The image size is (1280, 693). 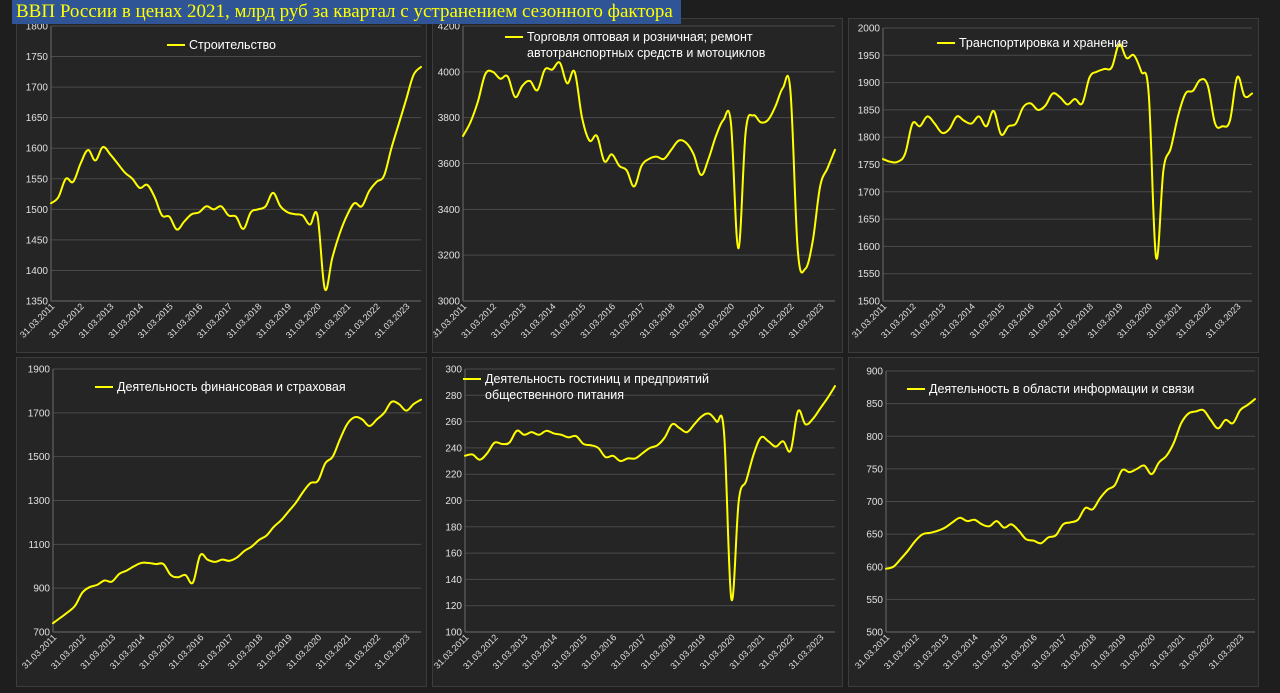 What do you see at coordinates (650, 493) in the screenshot?
I see `series-line-hospitality` at bounding box center [650, 493].